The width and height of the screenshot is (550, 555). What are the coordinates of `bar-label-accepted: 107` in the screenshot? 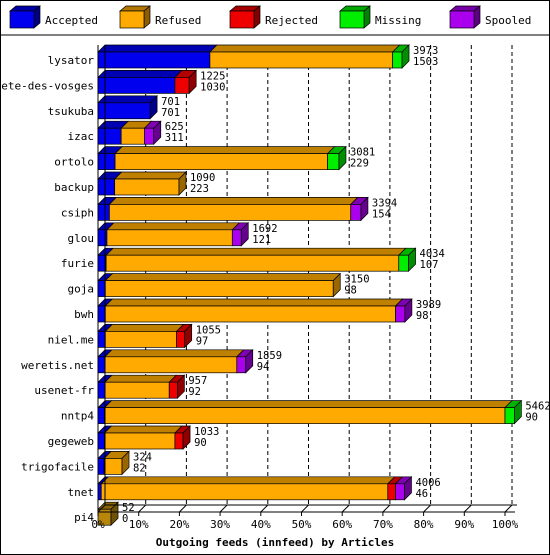 It's located at (429, 265).